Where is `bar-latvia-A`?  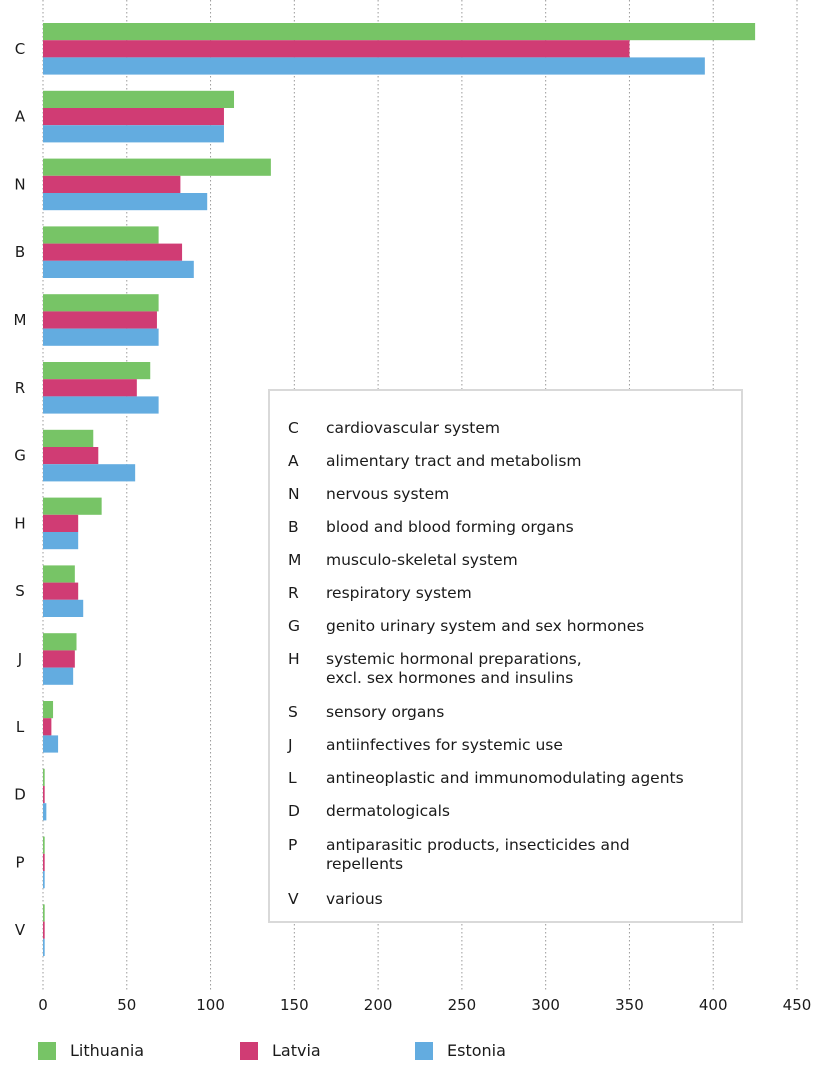
bar-latvia-A is located at coordinates (133, 117).